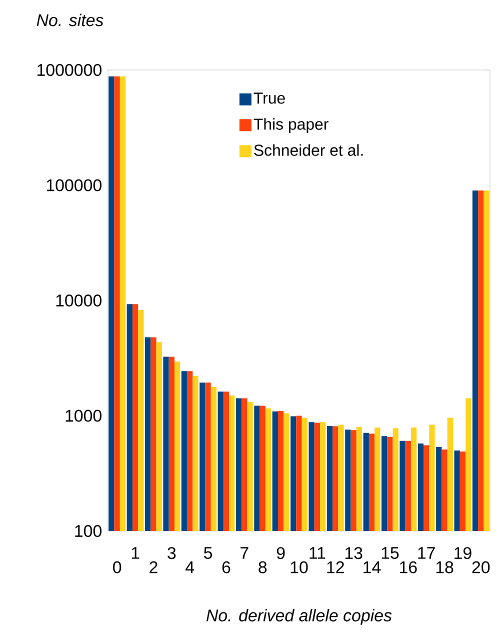 Image resolution: width=498 pixels, height=633 pixels. Describe the element at coordinates (269, 98) in the screenshot. I see `legend-label: True` at that location.